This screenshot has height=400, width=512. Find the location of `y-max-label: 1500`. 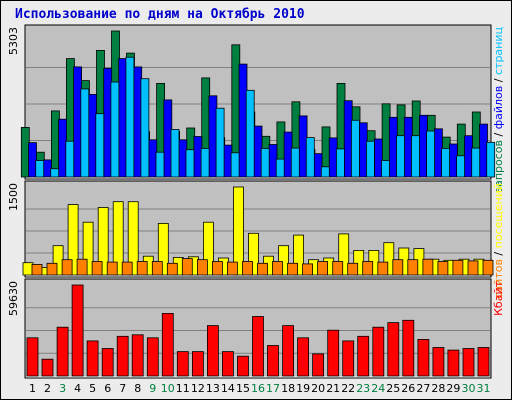

y-max-label: 1500 is located at coordinates (13, 197).